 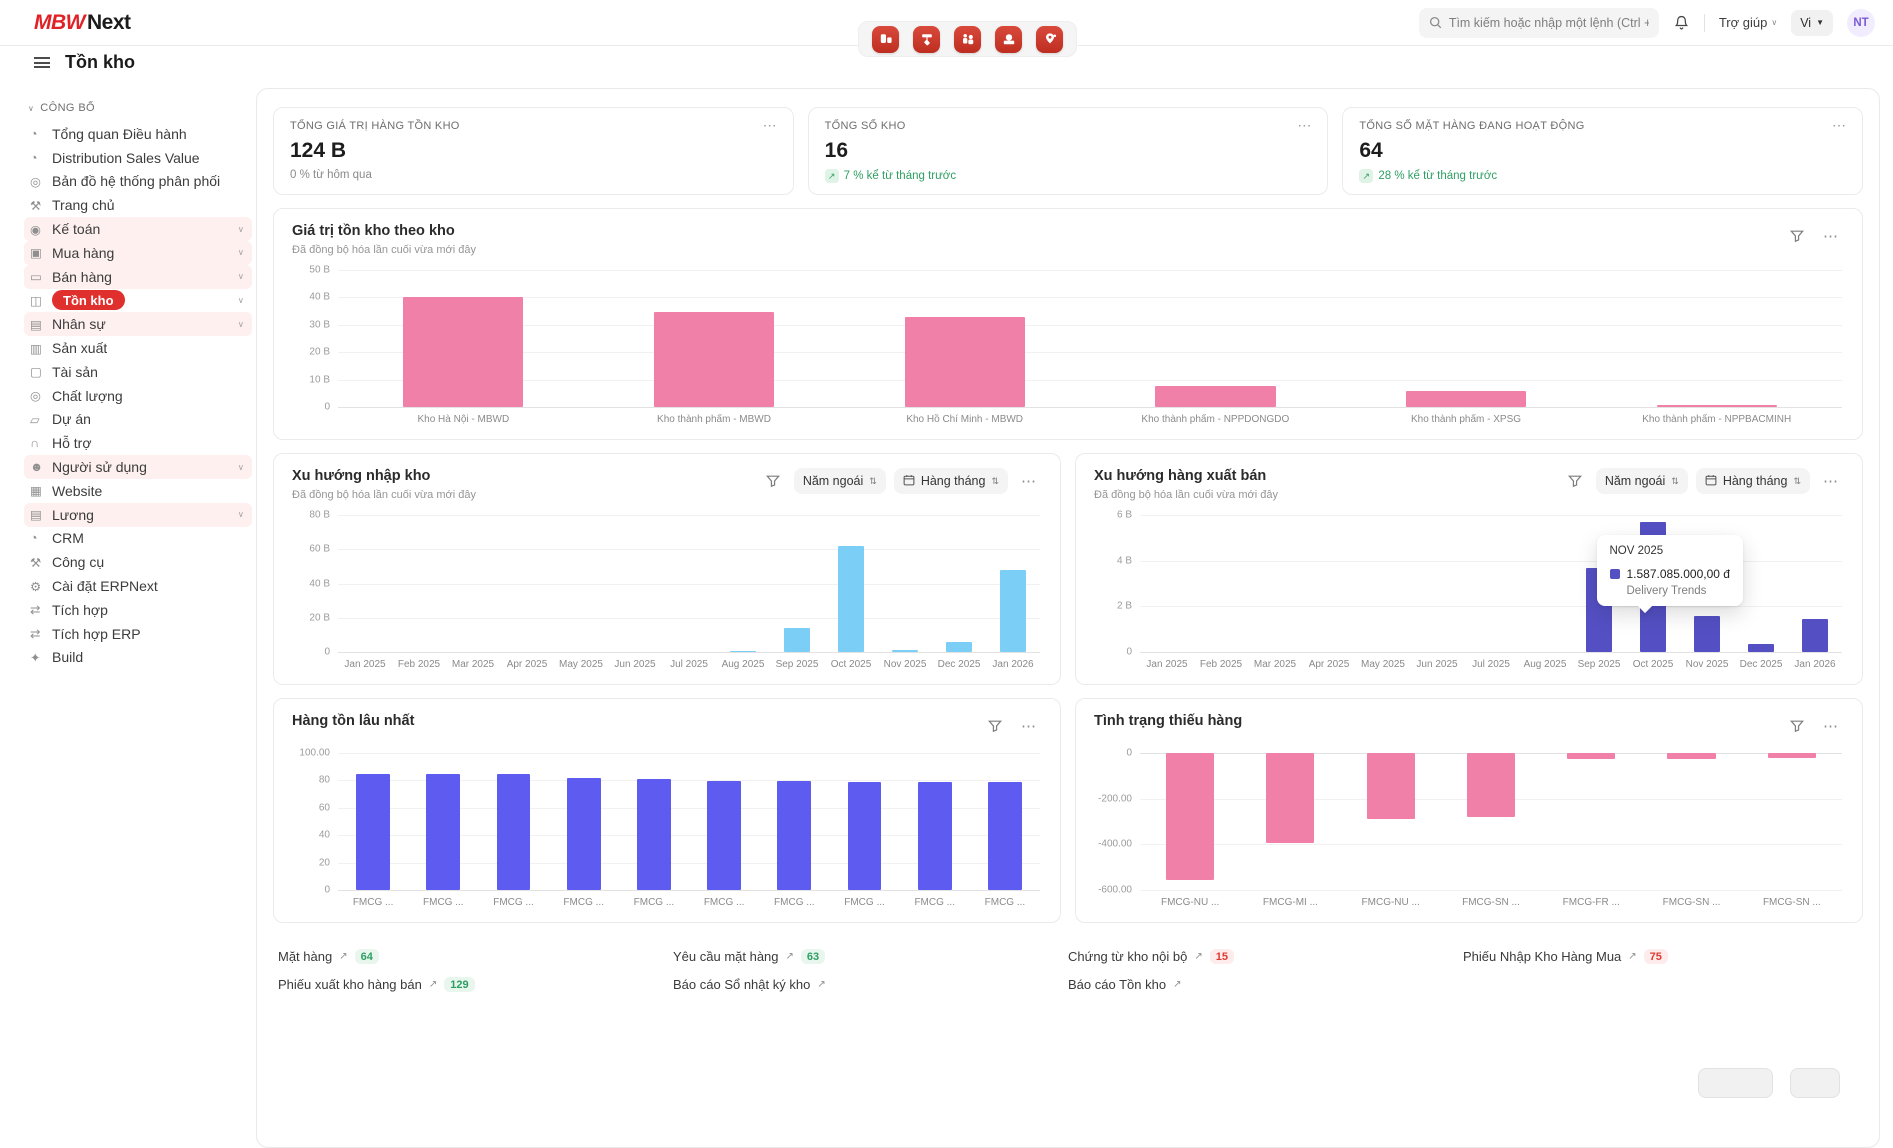 I want to click on sidebar-item-erp-integrations: ⇄ Tích hợp ERP, so click(x=138, y=634).